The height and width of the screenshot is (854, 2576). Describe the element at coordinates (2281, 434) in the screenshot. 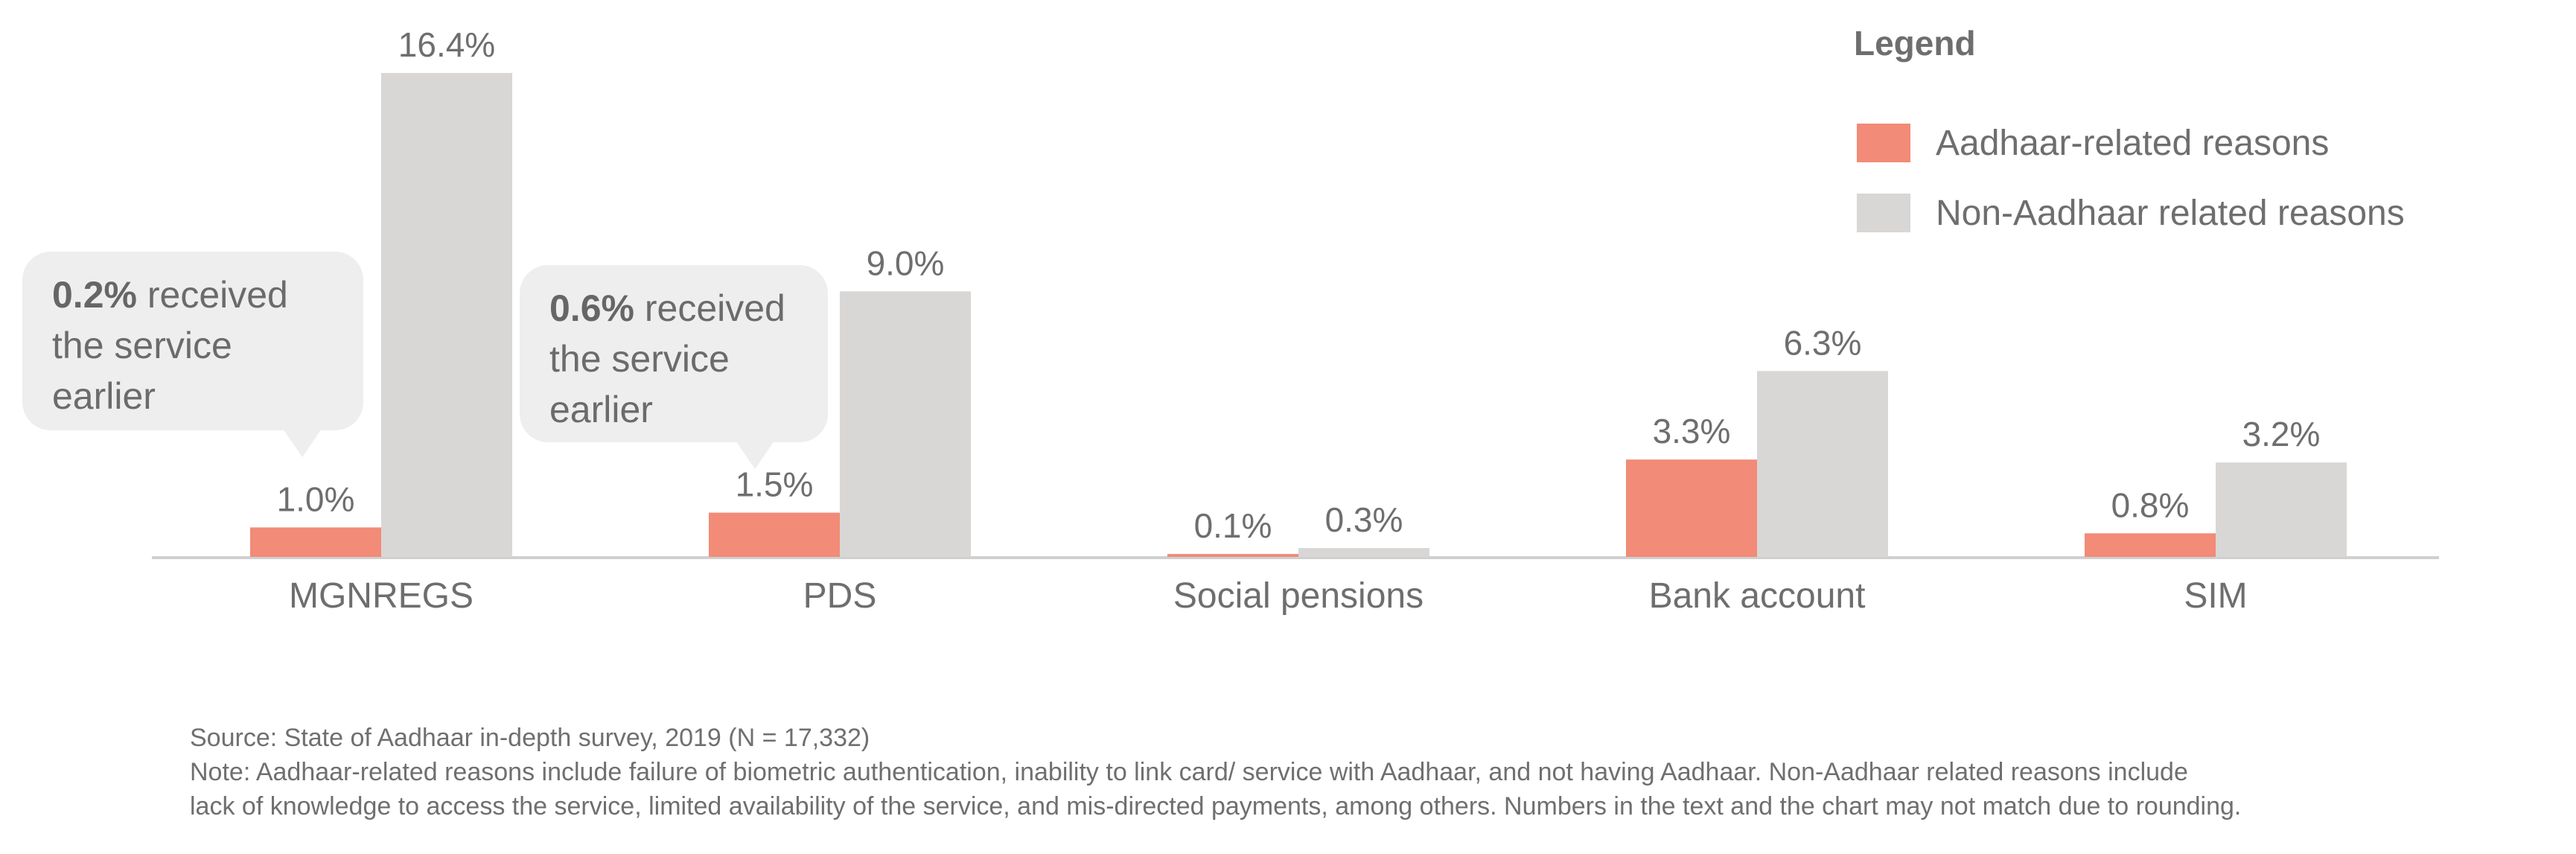

I see `data-label: 3.2%` at that location.